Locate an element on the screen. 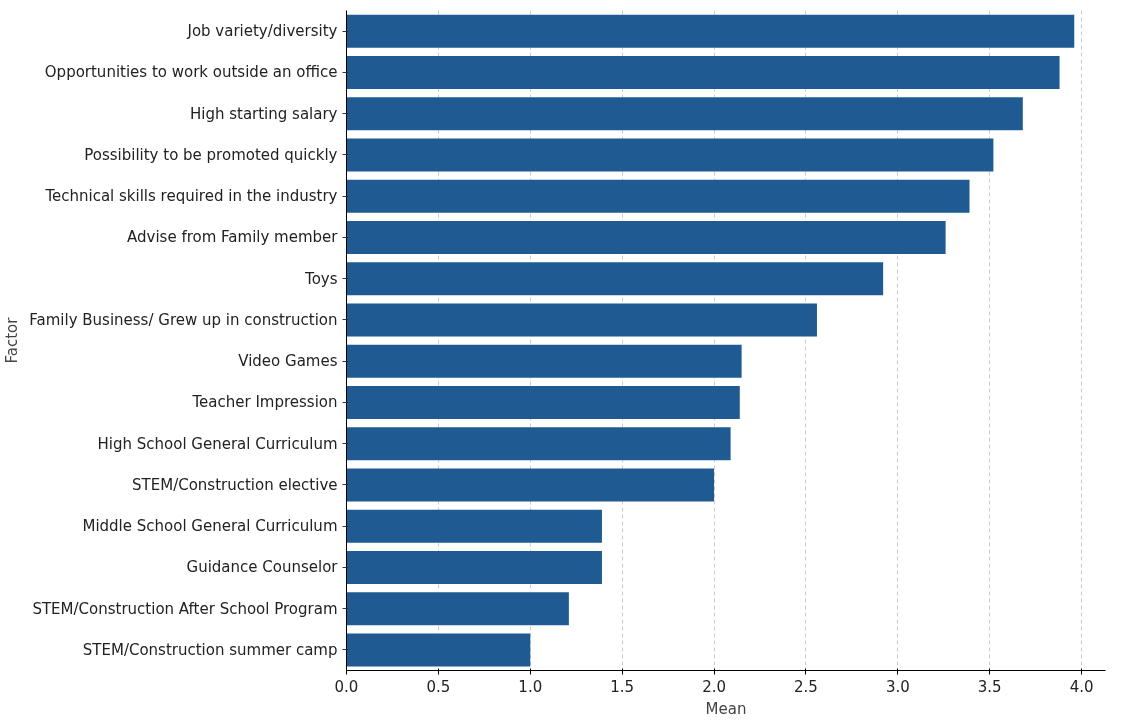 This screenshot has width=1130, height=725. y-tick-label: High starting salary is located at coordinates (263, 113).